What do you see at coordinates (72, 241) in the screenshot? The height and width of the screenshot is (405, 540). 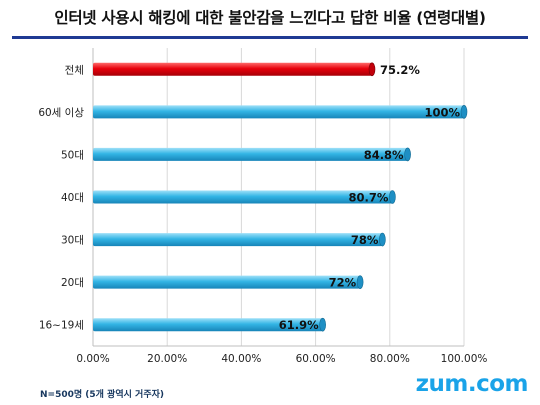 I see `category-label: 30대` at bounding box center [72, 241].